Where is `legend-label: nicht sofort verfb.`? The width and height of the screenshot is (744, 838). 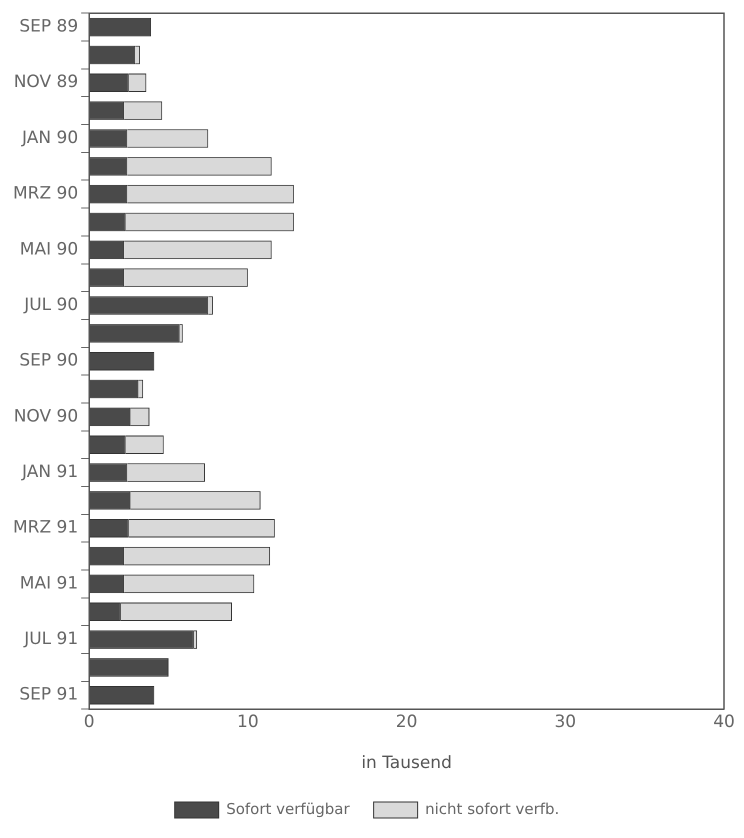 legend-label: nicht sofort verfb. is located at coordinates (492, 809).